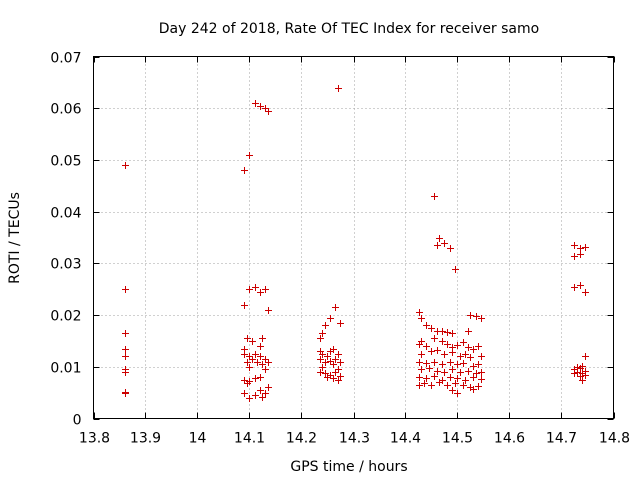 This screenshot has height=480, width=640. What do you see at coordinates (65, 265) in the screenshot?
I see `y-tick-label: 0.03` at bounding box center [65, 265].